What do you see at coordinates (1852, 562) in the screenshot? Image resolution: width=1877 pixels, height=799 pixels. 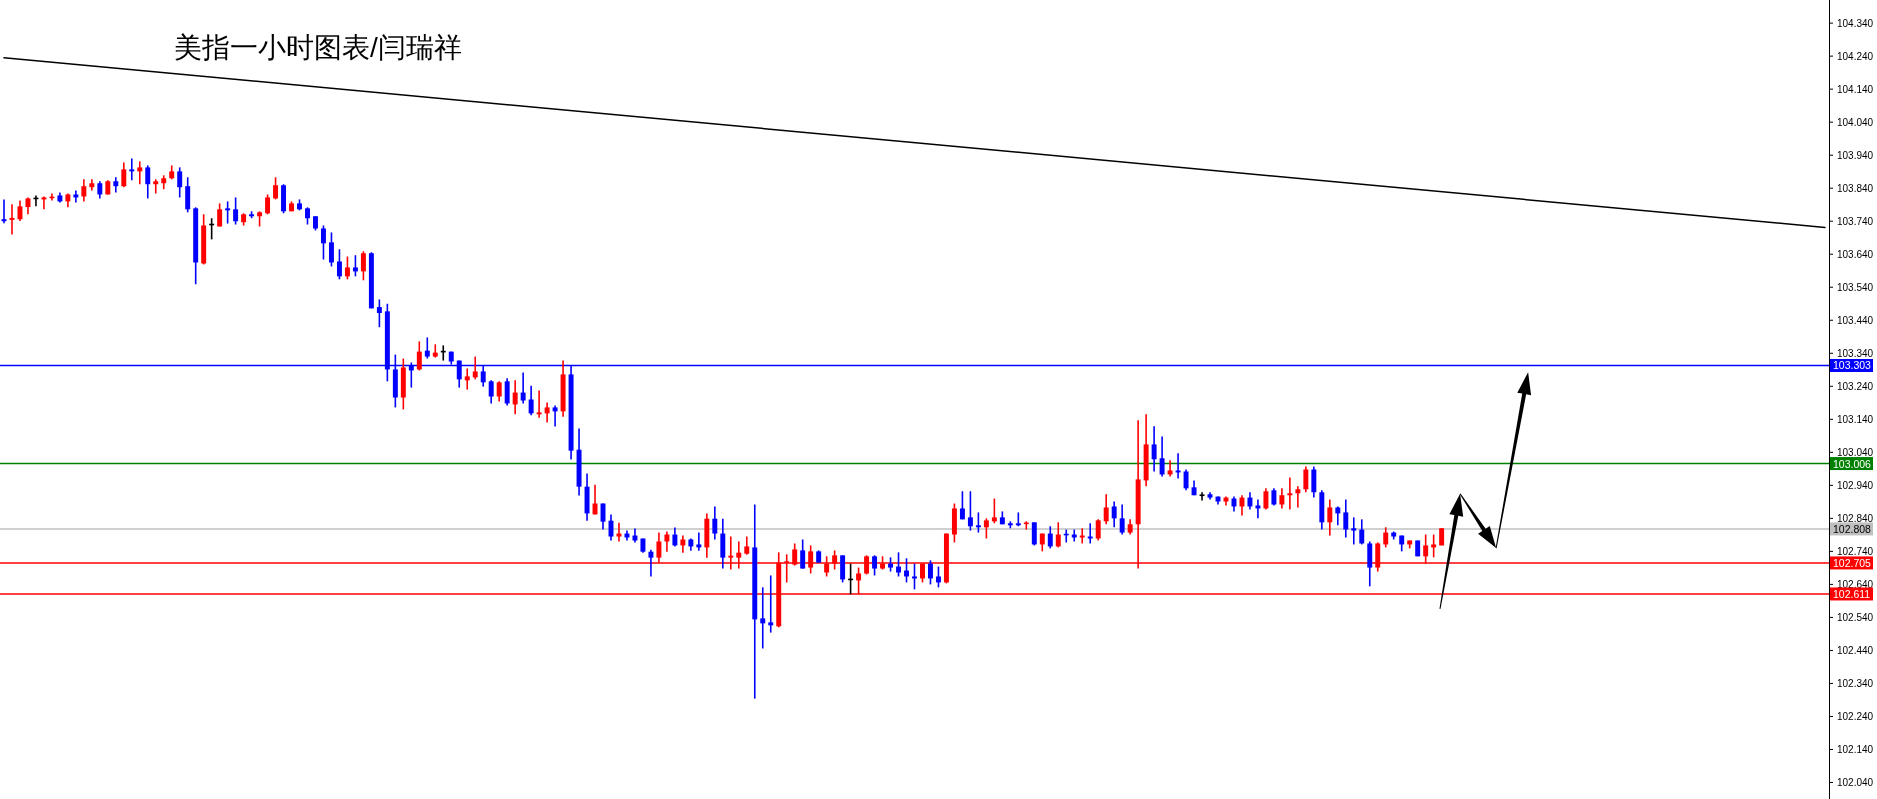 I see `ref-line-label: 102.705` at bounding box center [1852, 562].